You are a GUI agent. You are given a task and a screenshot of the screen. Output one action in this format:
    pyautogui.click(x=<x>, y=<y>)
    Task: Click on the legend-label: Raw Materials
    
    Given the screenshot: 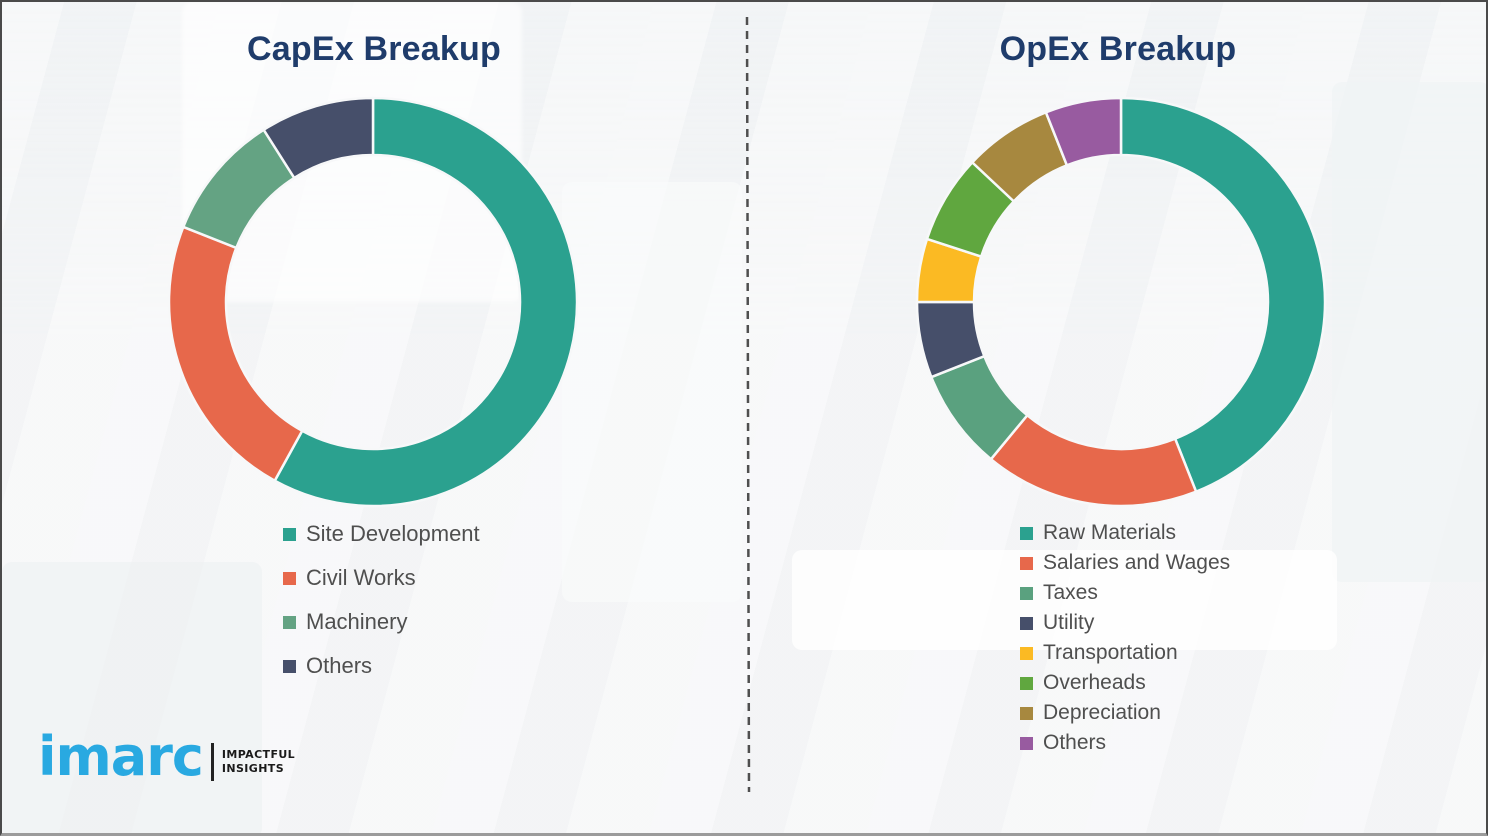 What is the action you would take?
    pyautogui.click(x=1110, y=532)
    